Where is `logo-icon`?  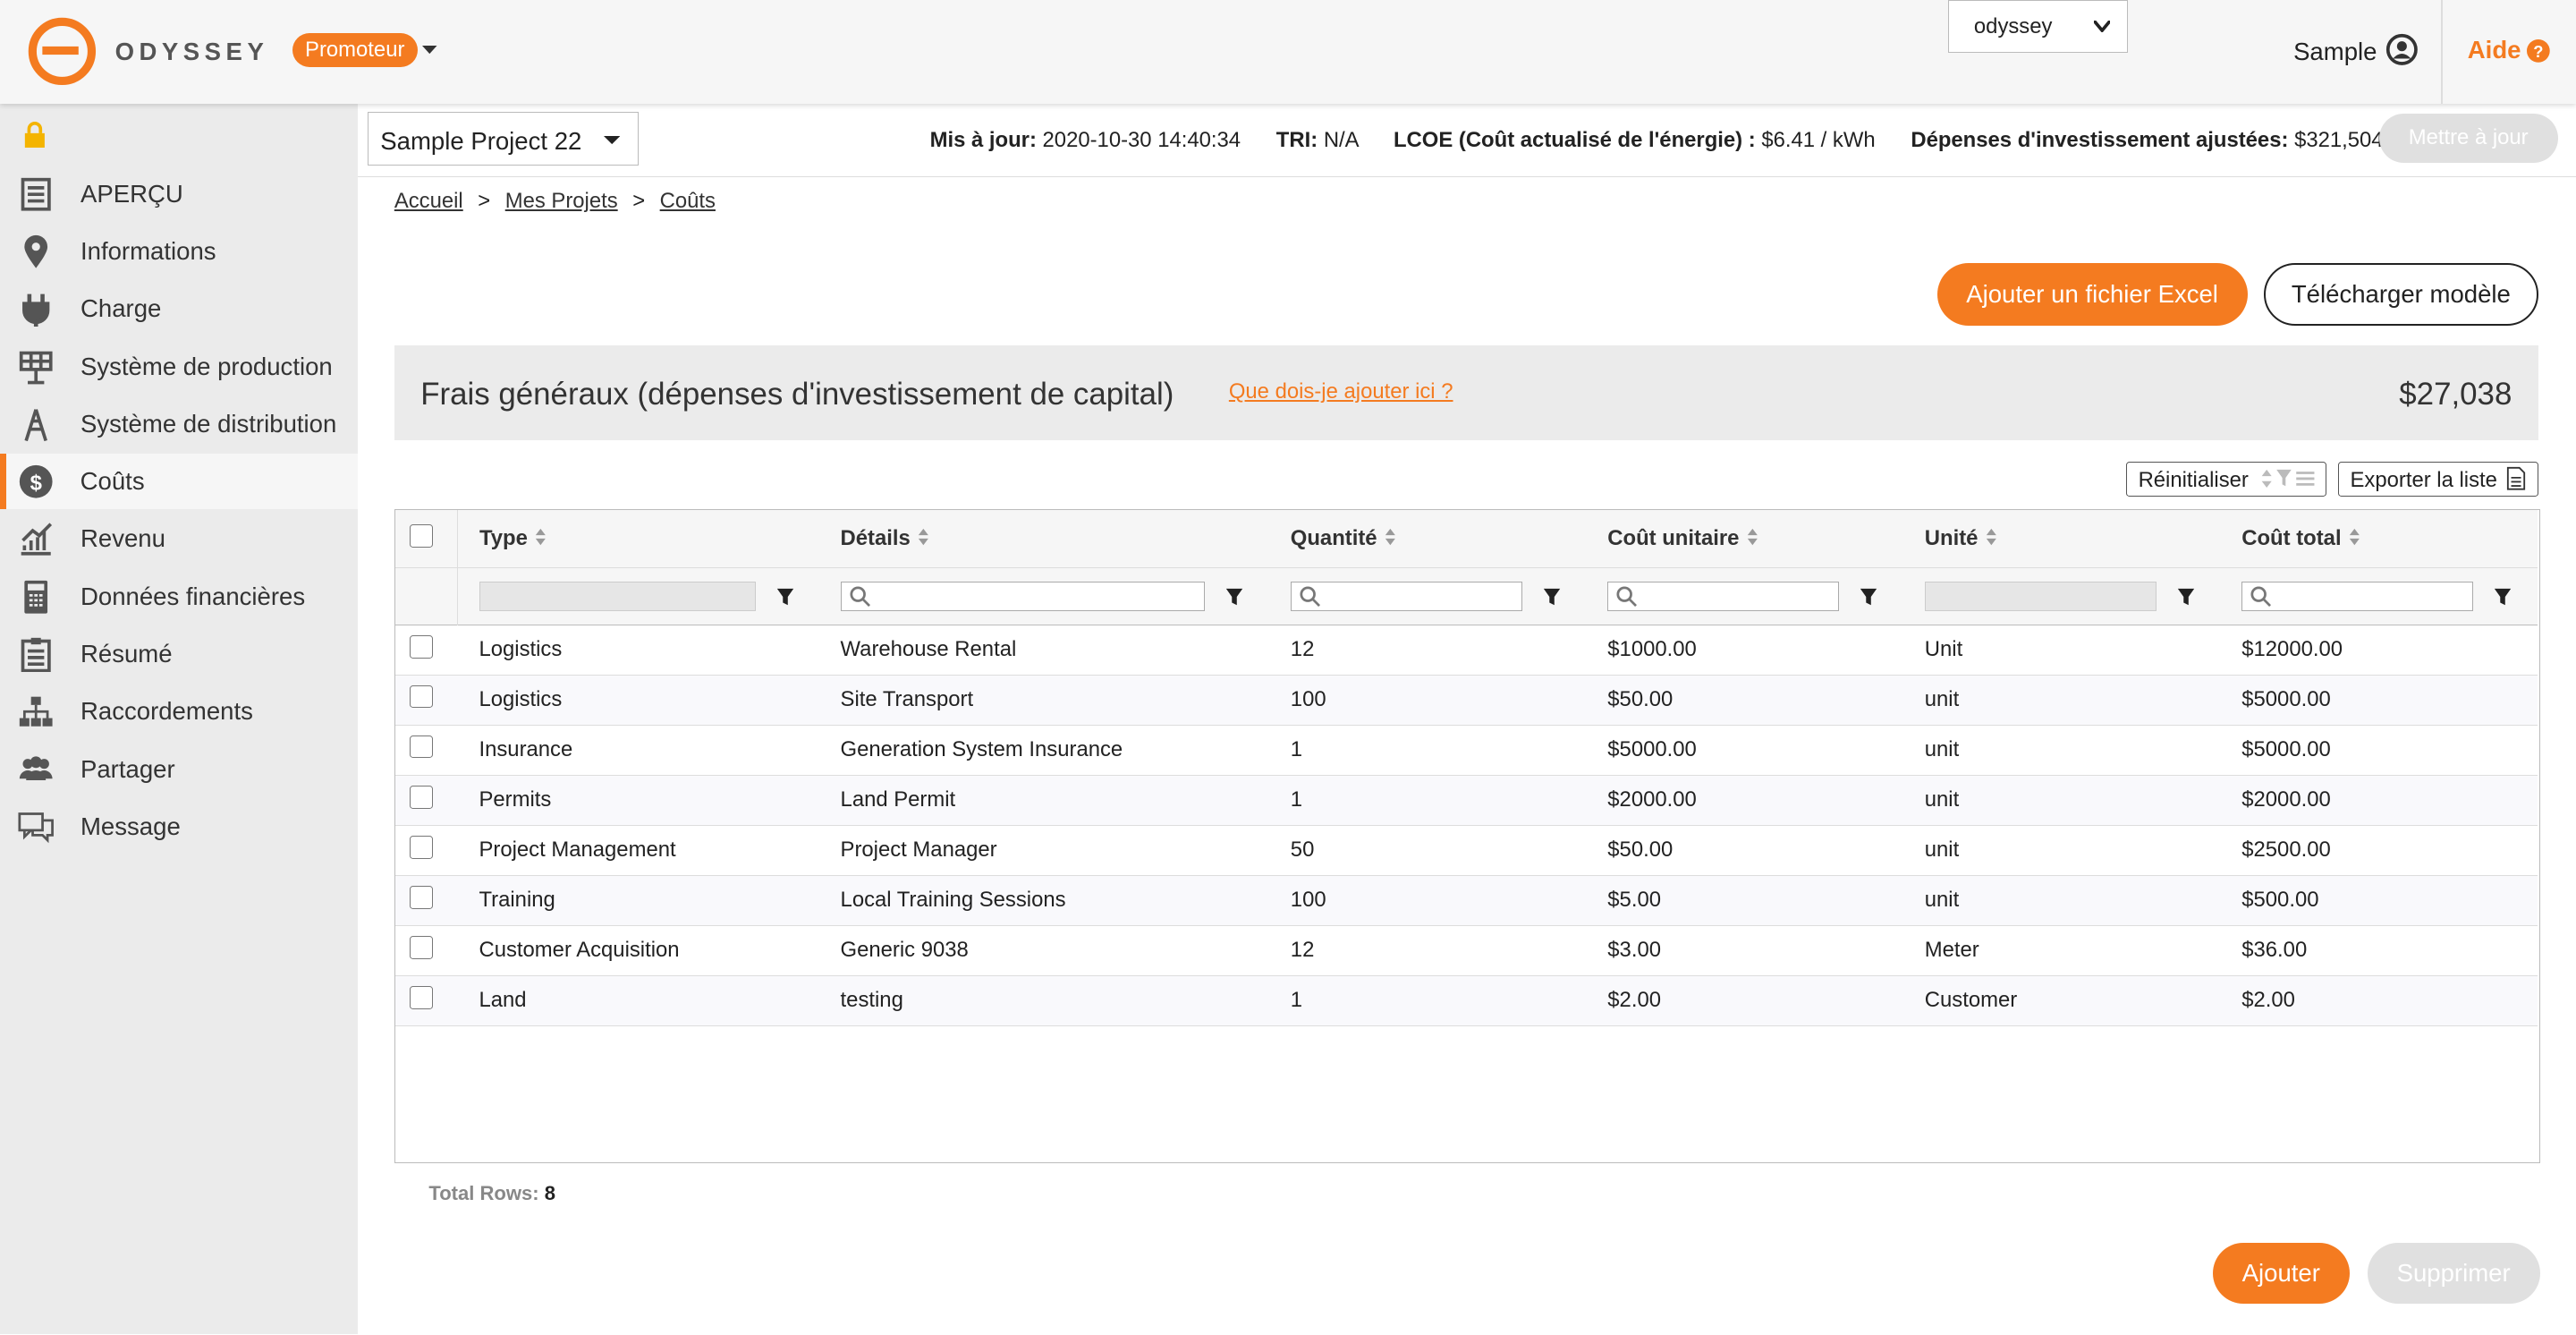
logo-icon is located at coordinates (63, 51).